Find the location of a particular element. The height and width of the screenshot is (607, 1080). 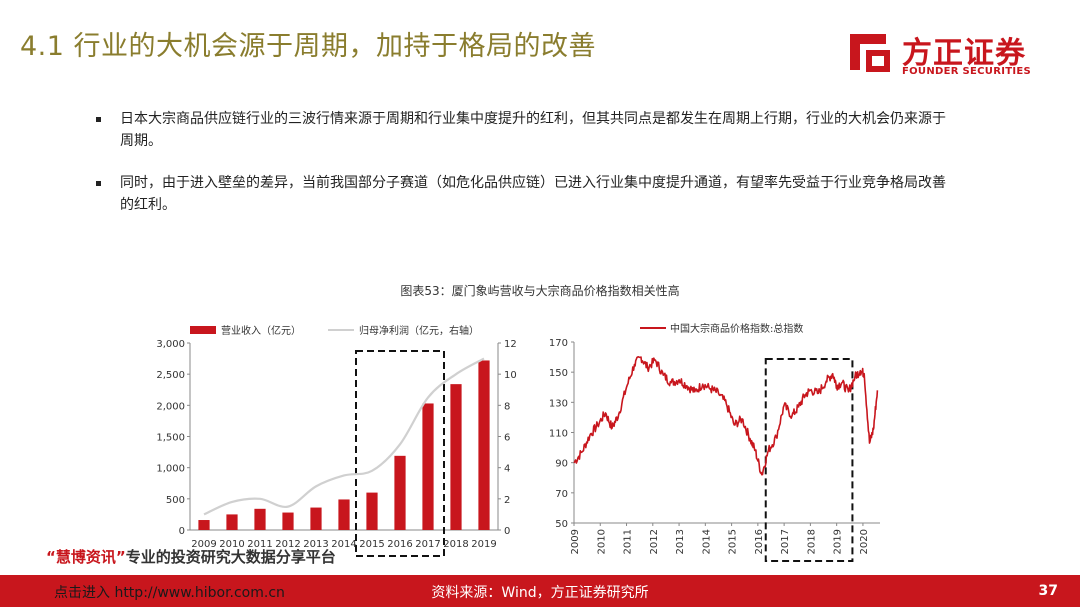

y2-tick-label: 8 is located at coordinates (507, 406).